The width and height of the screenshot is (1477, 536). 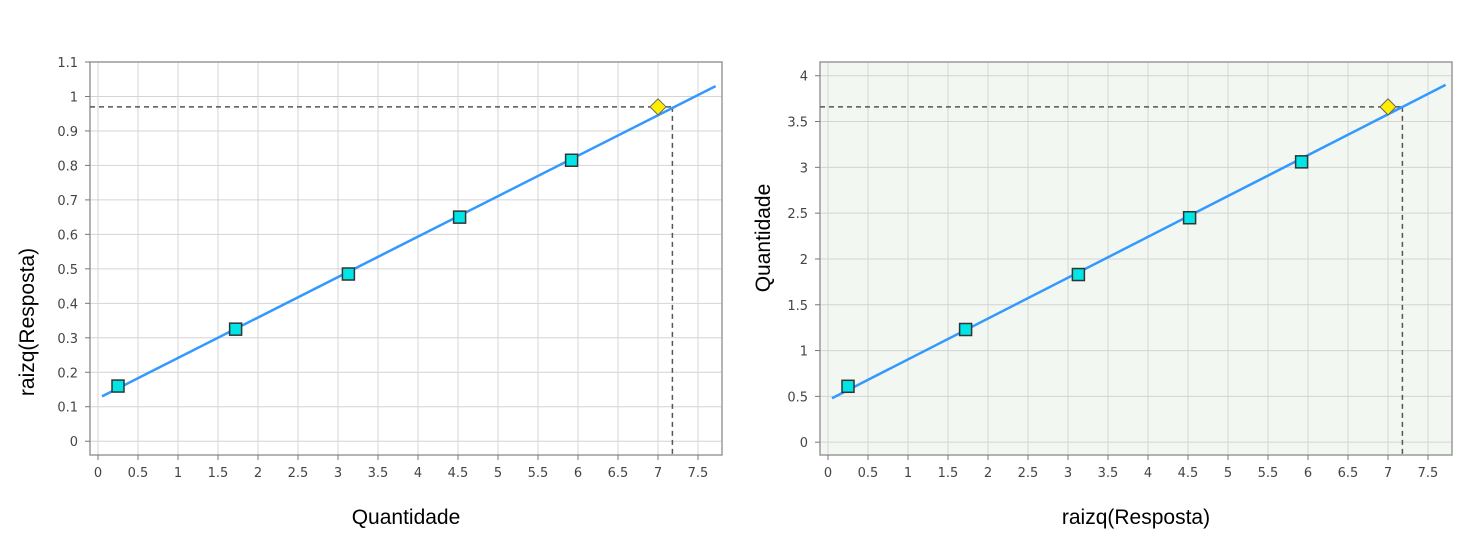 I want to click on y-axis-title: Quantidade, so click(x=763, y=238).